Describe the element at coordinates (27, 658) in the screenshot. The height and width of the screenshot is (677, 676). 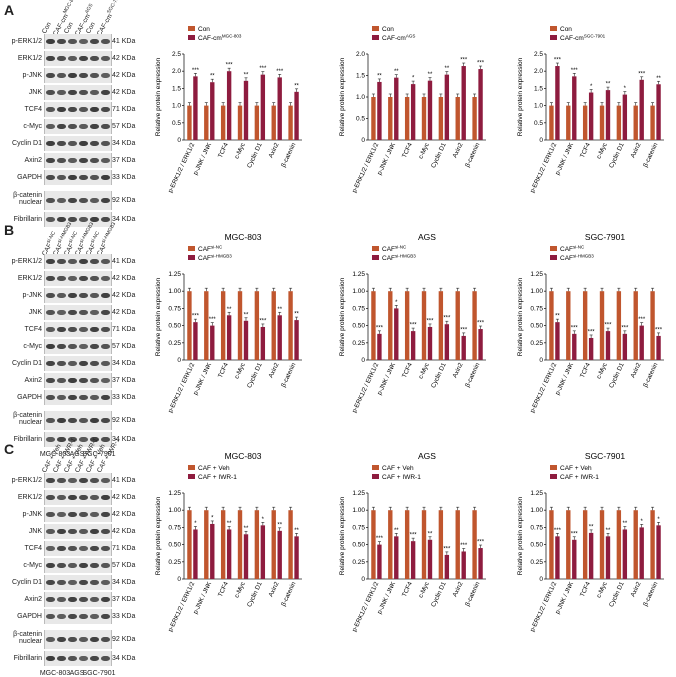
I see `blot-row-label: Fibrillarin` at that location.